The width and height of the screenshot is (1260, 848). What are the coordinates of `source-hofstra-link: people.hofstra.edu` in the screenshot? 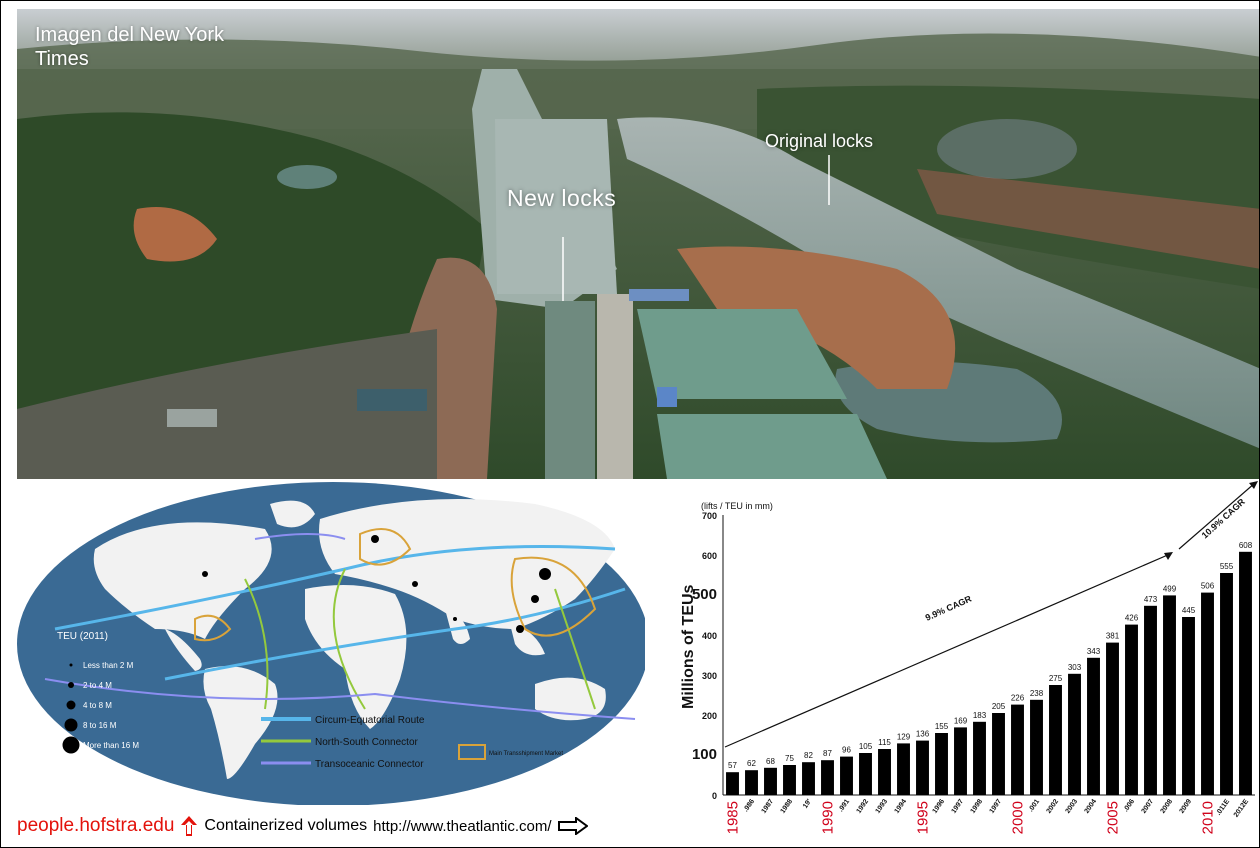 It's located at (96, 825).